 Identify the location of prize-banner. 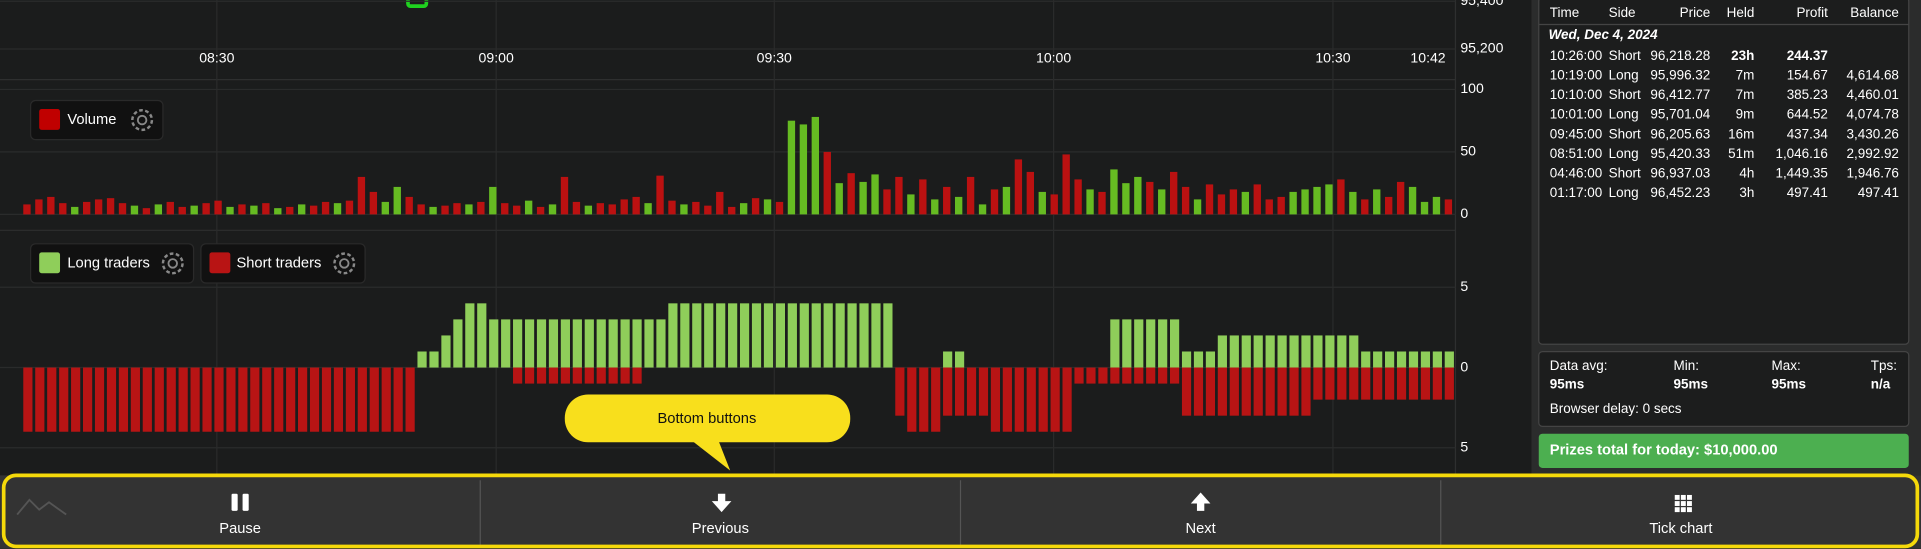
(1723, 450).